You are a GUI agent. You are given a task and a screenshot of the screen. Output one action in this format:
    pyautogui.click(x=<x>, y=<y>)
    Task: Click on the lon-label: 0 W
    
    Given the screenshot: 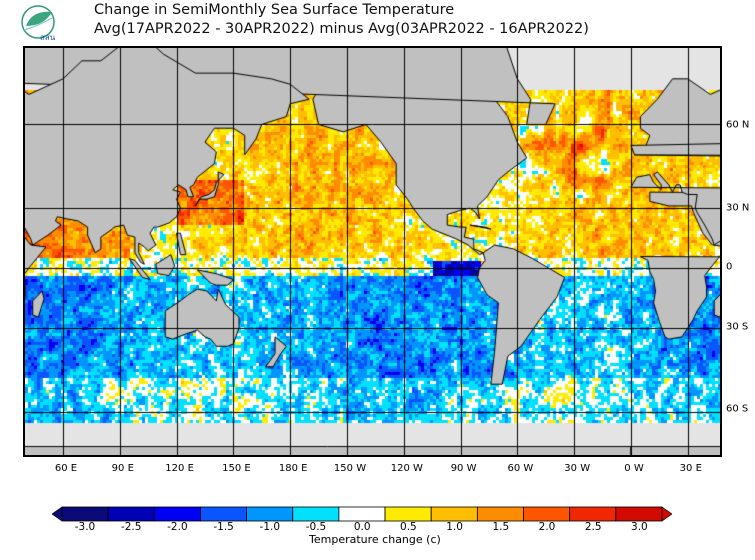 What is the action you would take?
    pyautogui.click(x=634, y=468)
    